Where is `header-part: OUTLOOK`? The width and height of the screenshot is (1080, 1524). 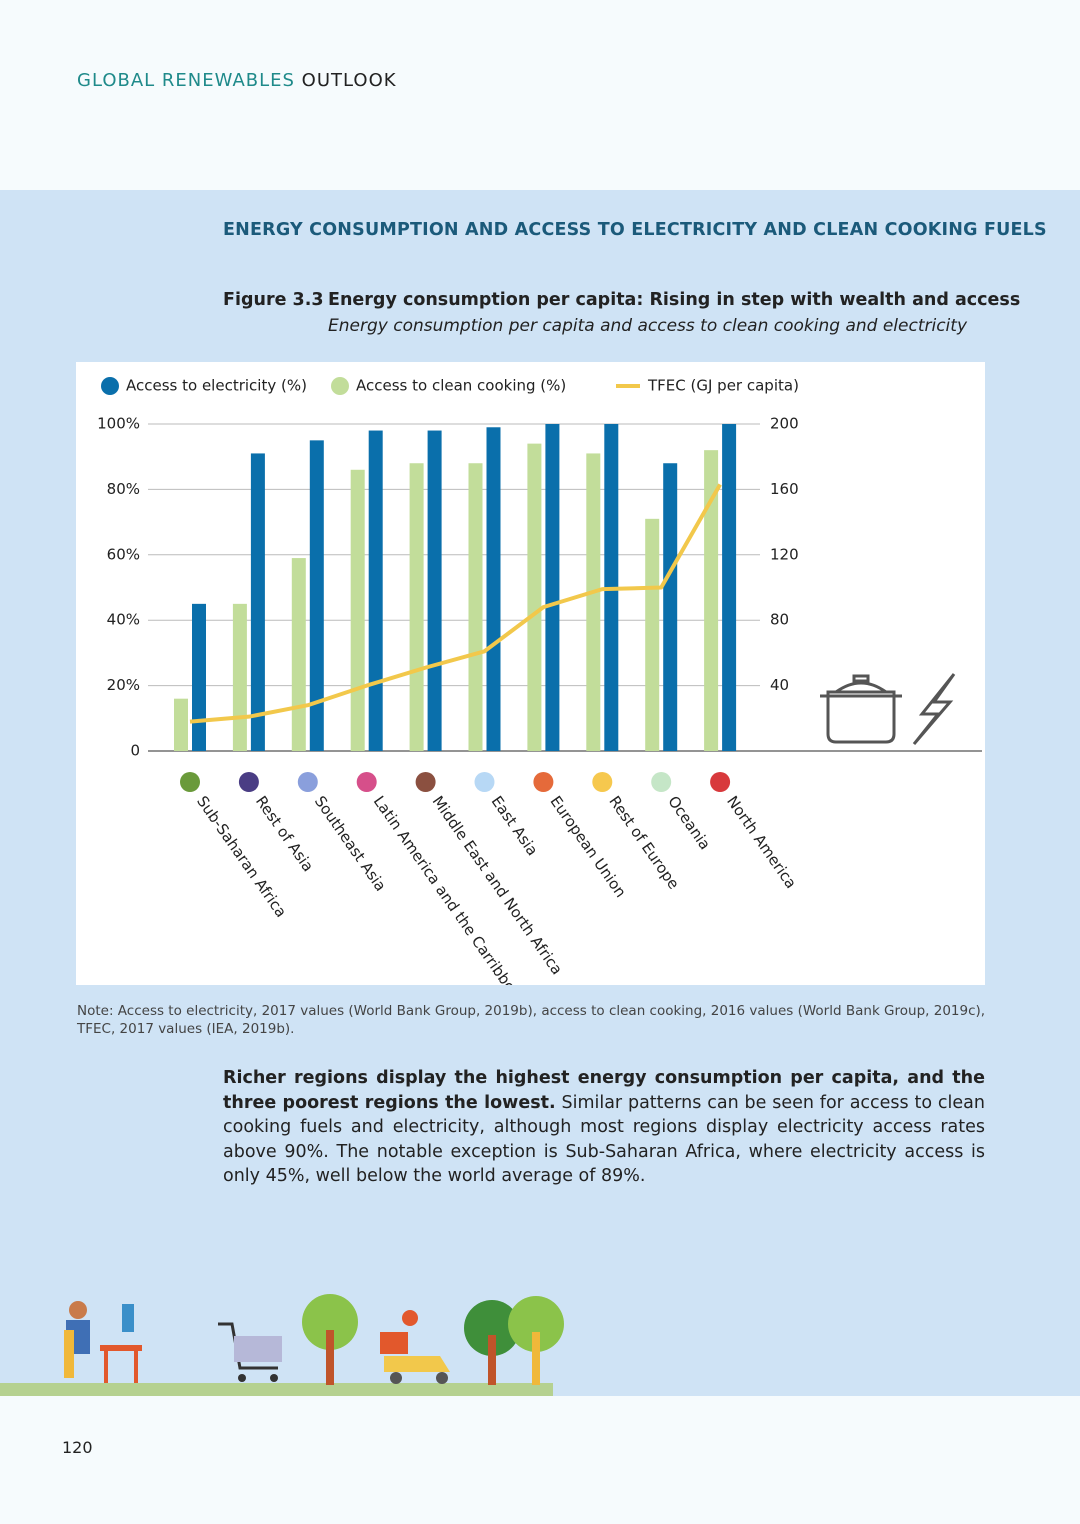
header-part: OUTLOOK is located at coordinates (349, 80).